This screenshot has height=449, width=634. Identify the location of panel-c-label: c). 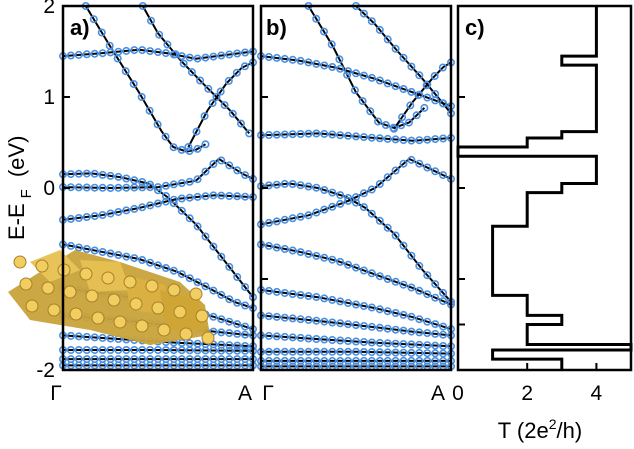
(475, 27).